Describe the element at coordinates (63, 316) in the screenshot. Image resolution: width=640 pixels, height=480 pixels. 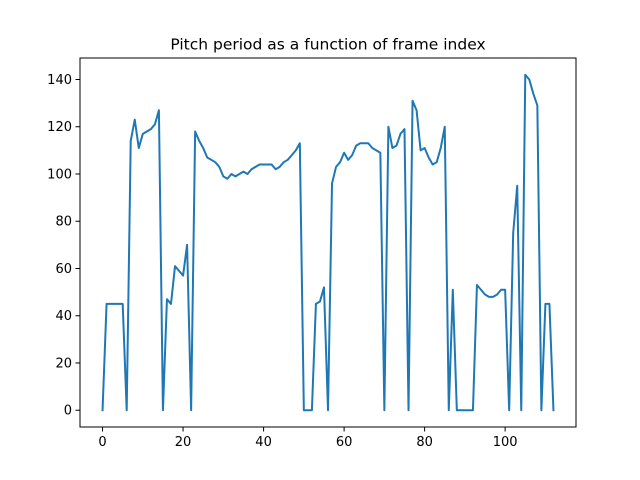
I see `y-tick-label: 40` at that location.